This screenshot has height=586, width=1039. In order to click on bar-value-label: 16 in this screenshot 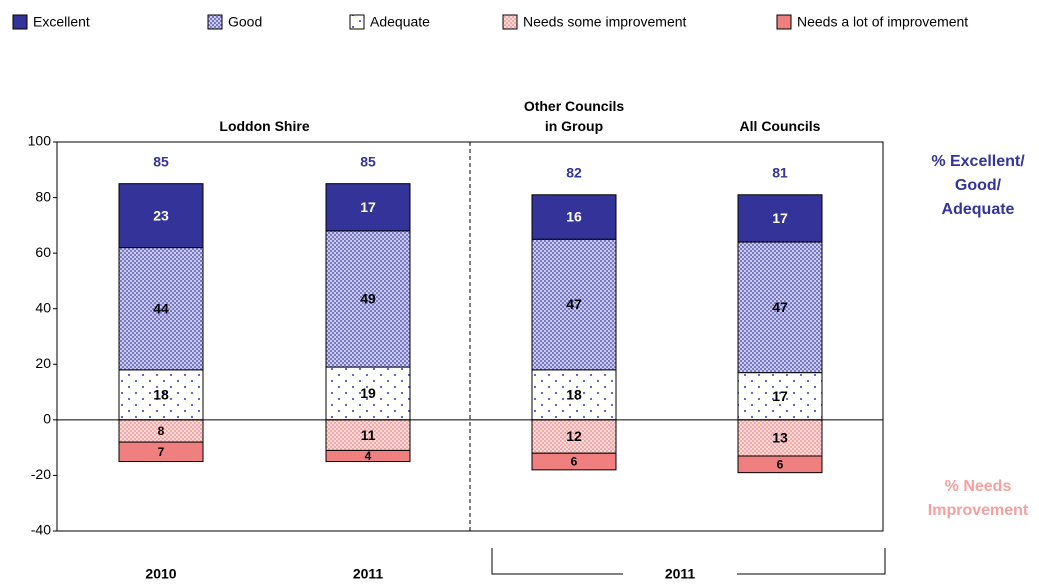, I will do `click(574, 217)`.